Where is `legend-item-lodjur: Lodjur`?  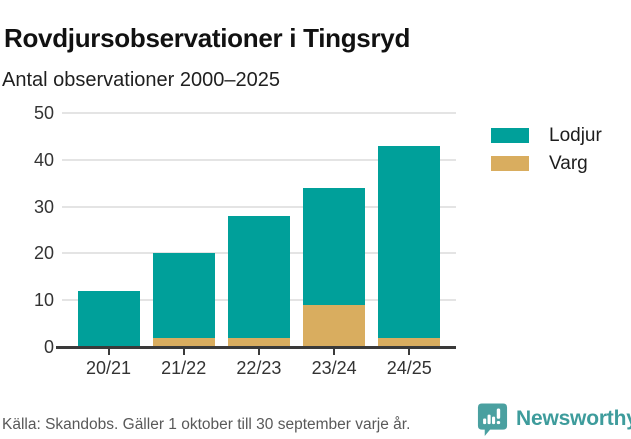 legend-item-lodjur: Lodjur is located at coordinates (546, 135).